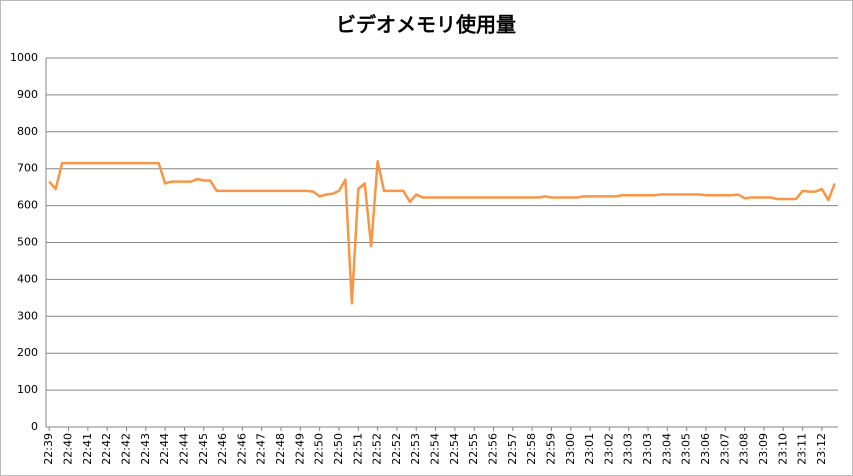  What do you see at coordinates (744, 449) in the screenshot?
I see `x-tick-label: 23:08` at bounding box center [744, 449].